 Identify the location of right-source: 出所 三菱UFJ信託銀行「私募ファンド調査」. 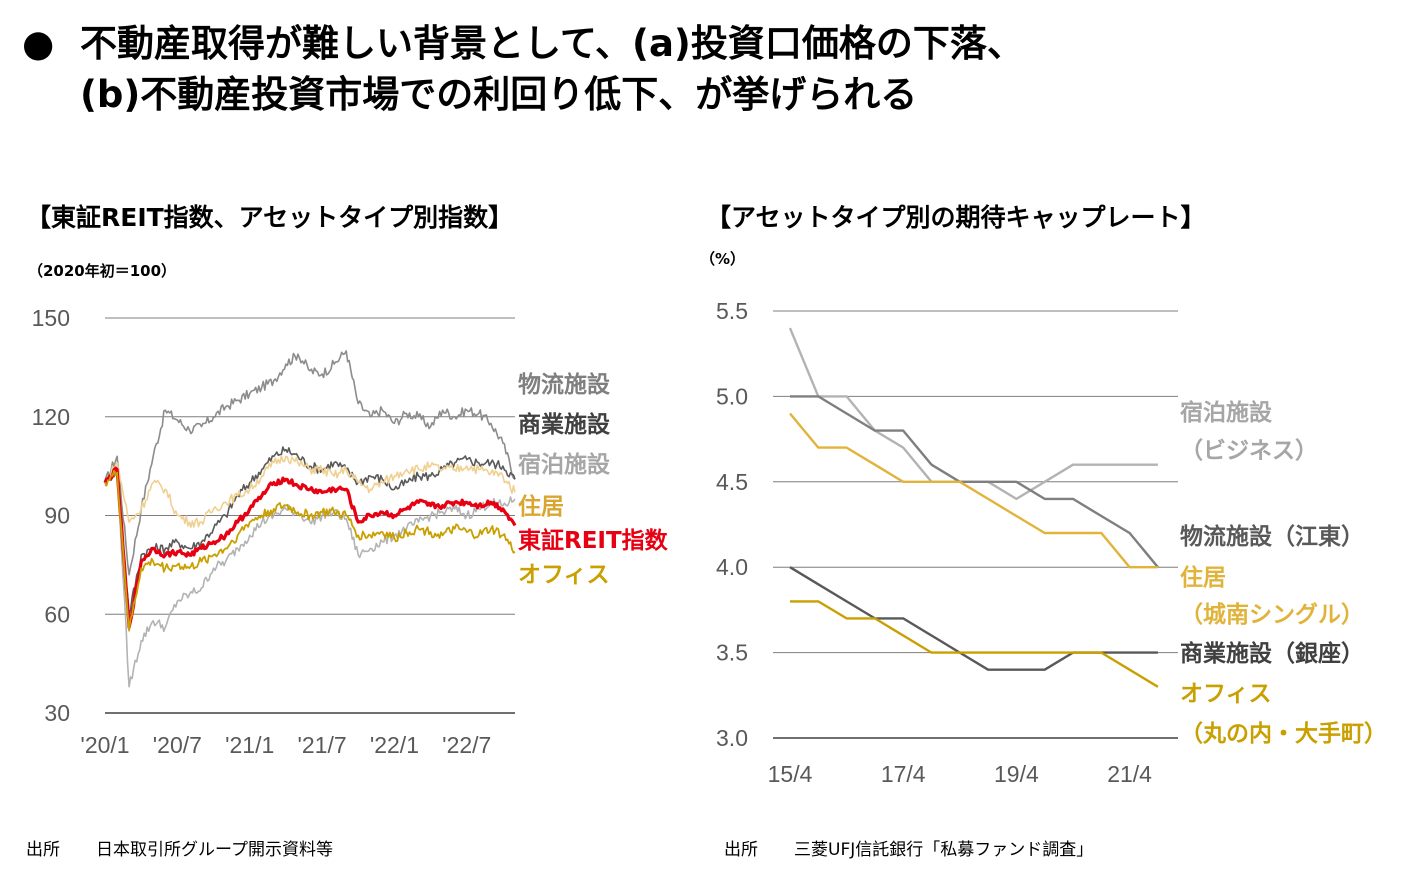
(908, 847).